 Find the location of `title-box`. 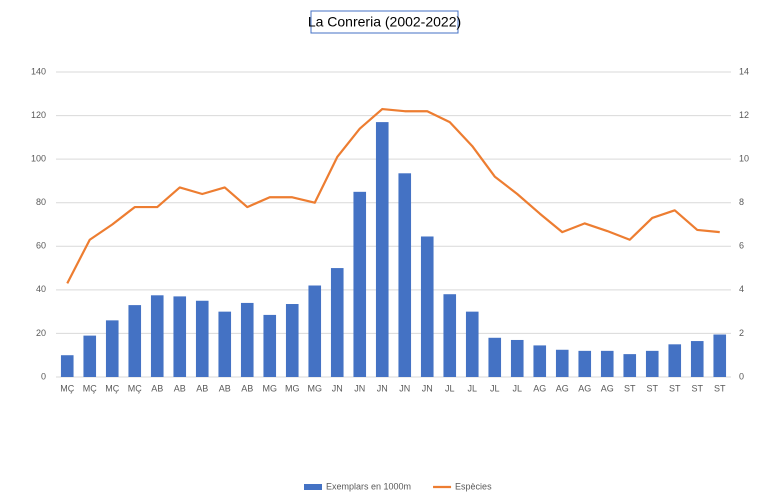

title-box is located at coordinates (384, 22).